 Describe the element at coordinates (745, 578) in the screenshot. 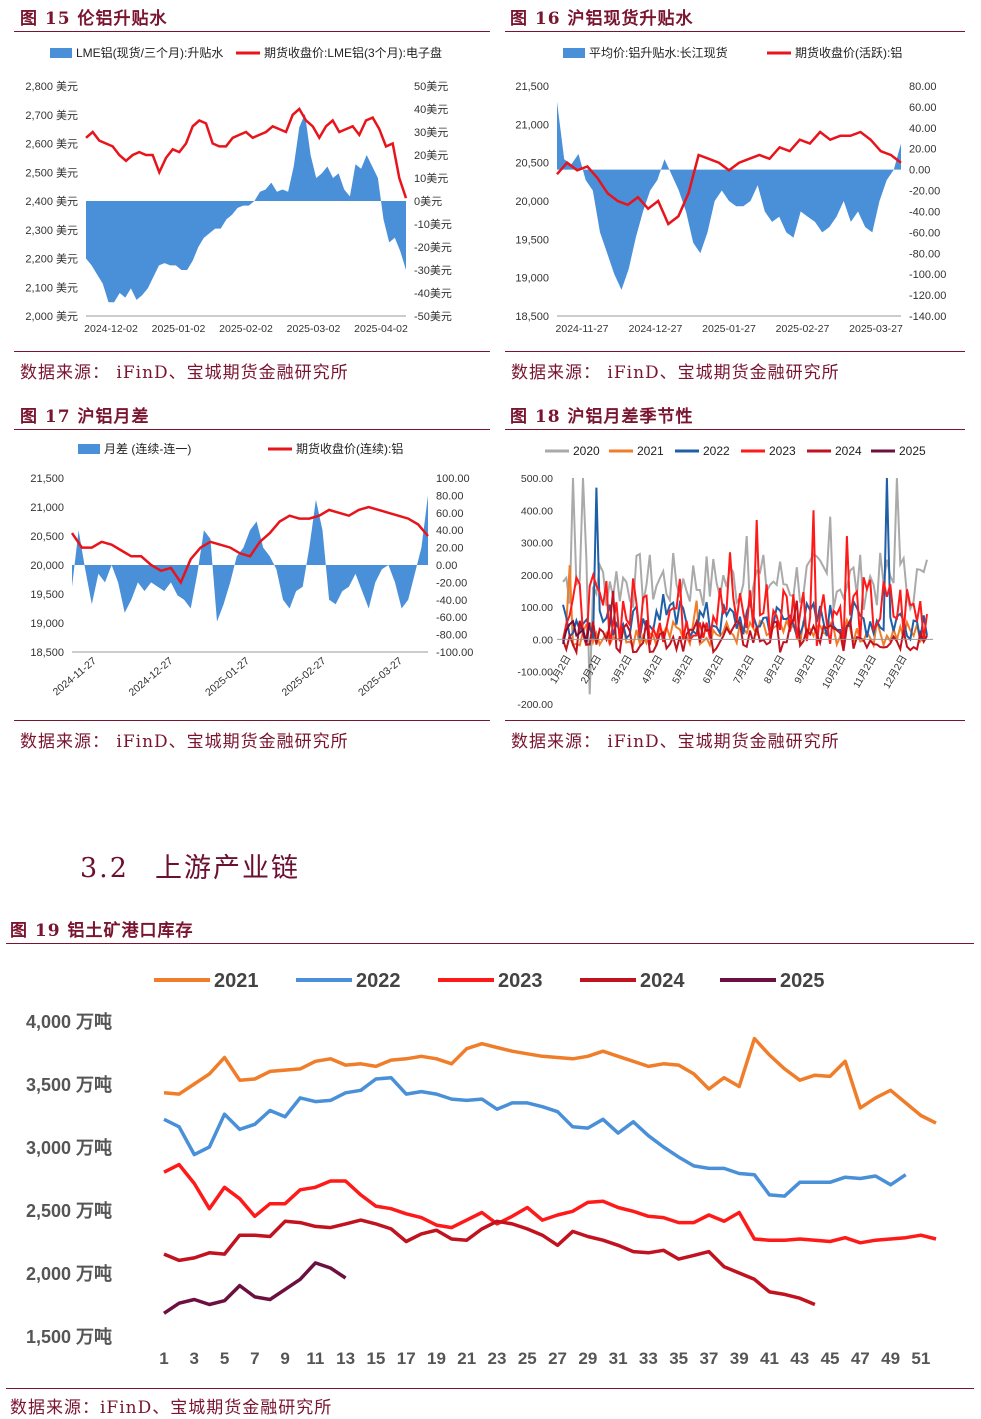

I see `series-line-2023` at that location.